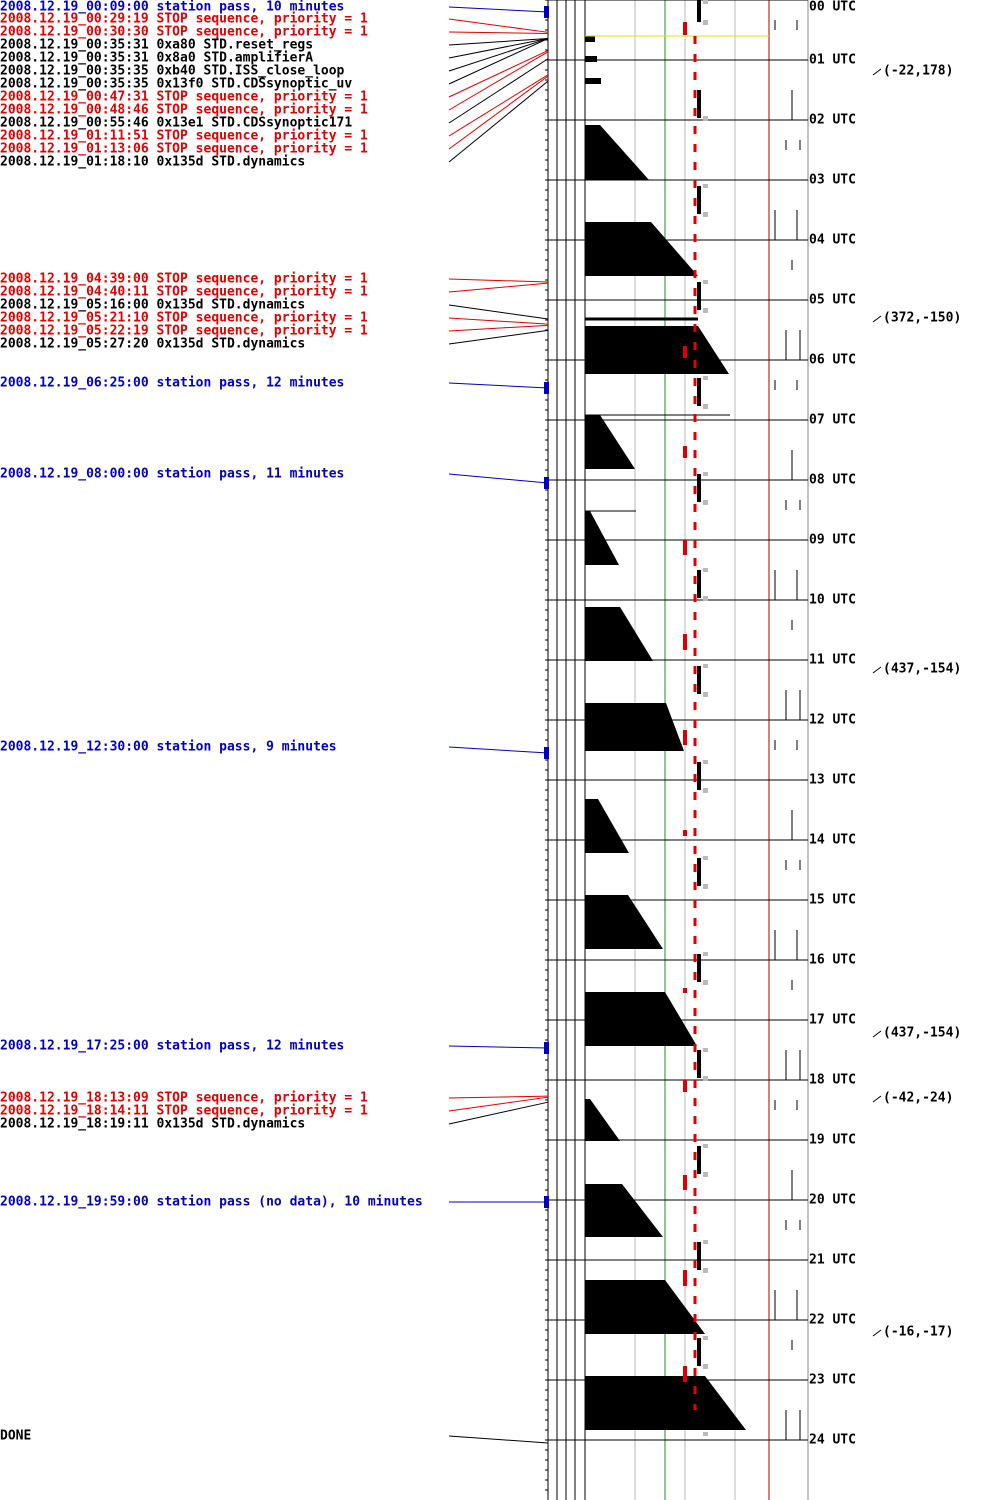 The image size is (1000, 1500). I want to click on event-label: DONE, so click(15, 1436).